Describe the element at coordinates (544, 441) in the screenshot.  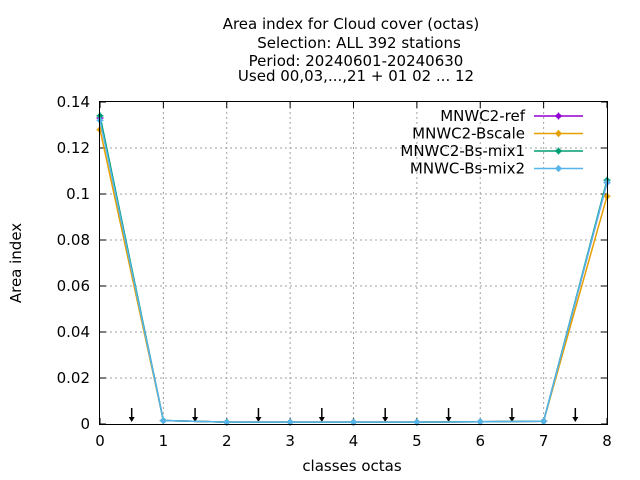
I see `x-tick-label: 7` at that location.